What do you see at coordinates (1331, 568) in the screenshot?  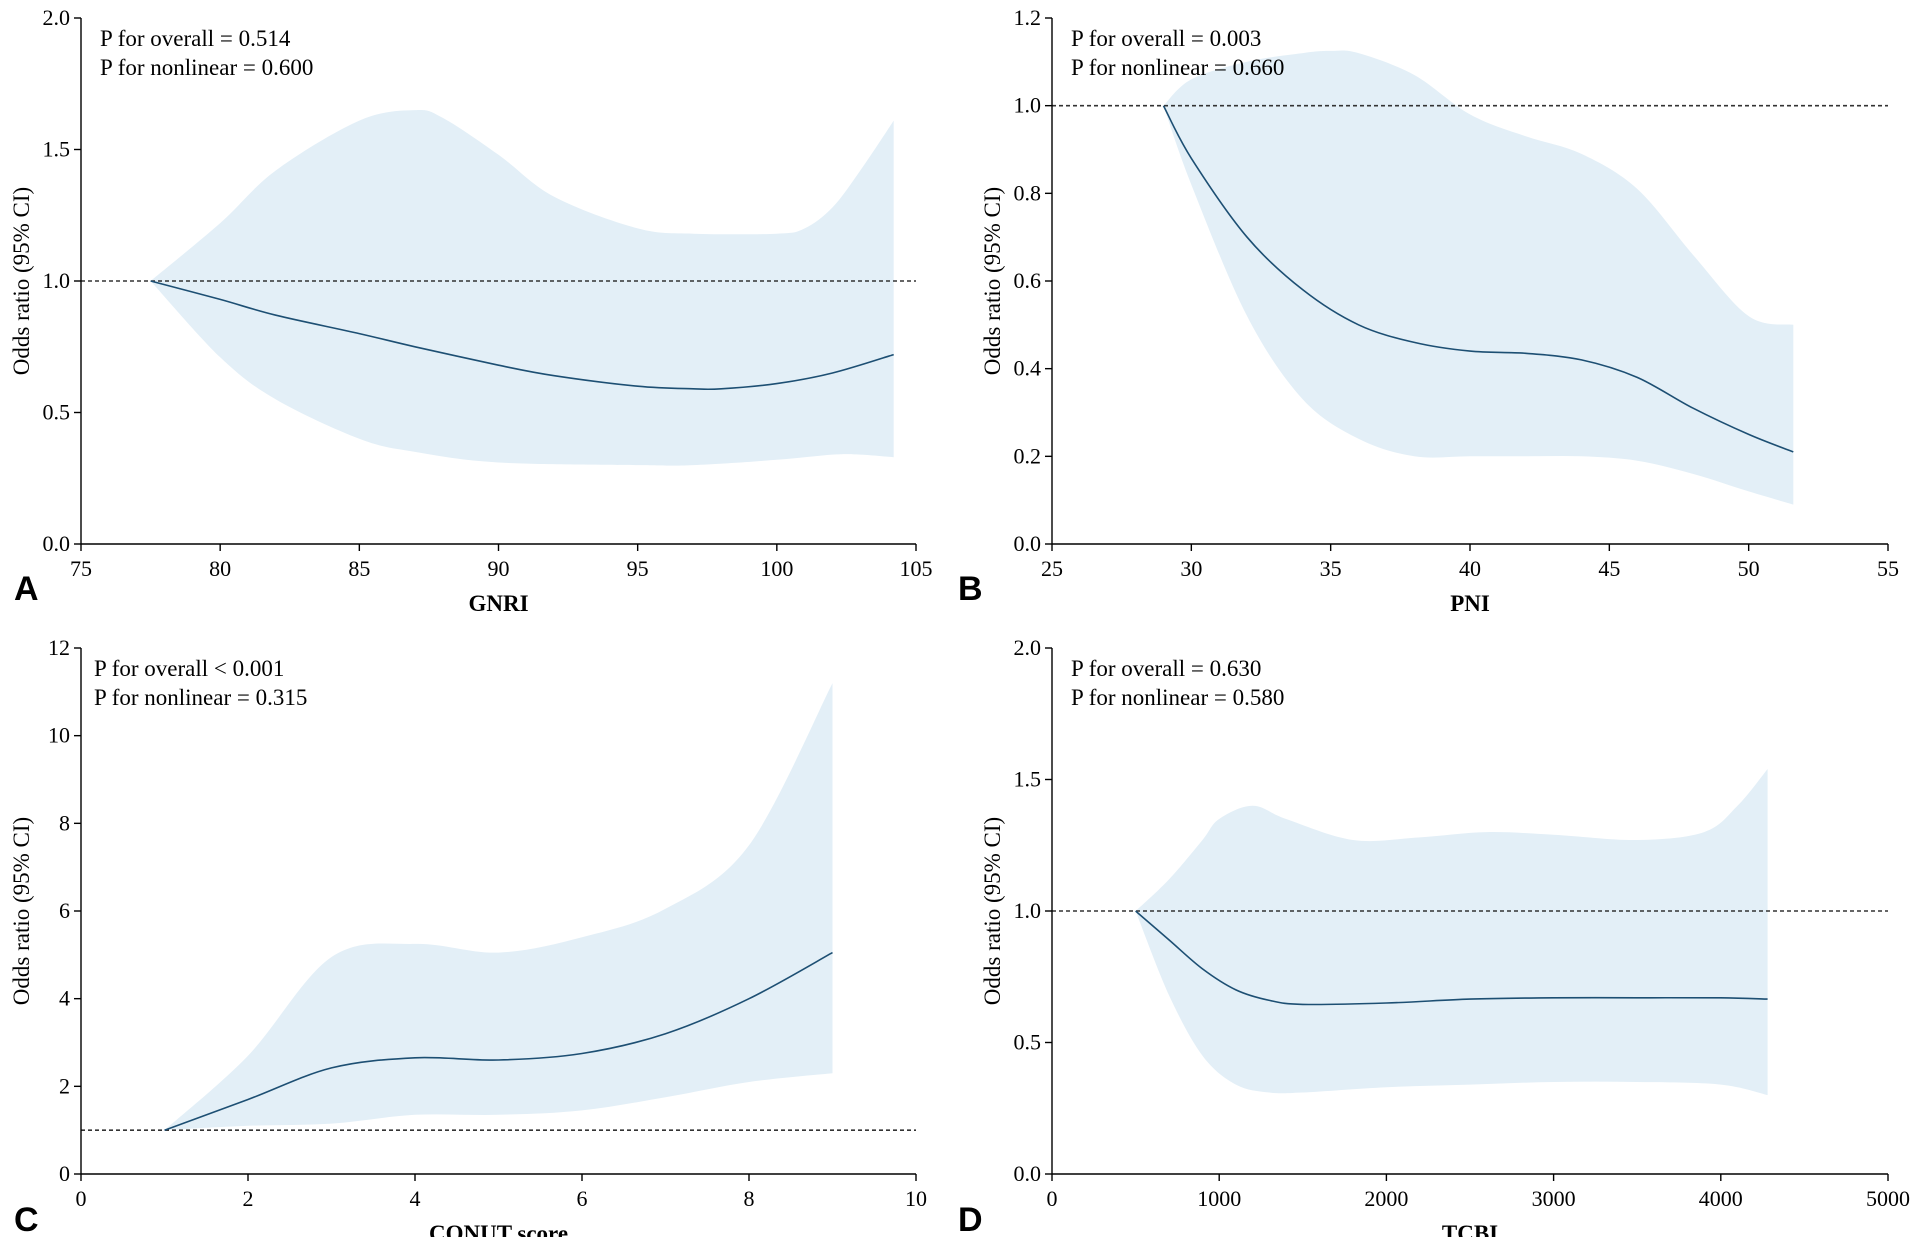 I see `x-tick-label-b: 35` at bounding box center [1331, 568].